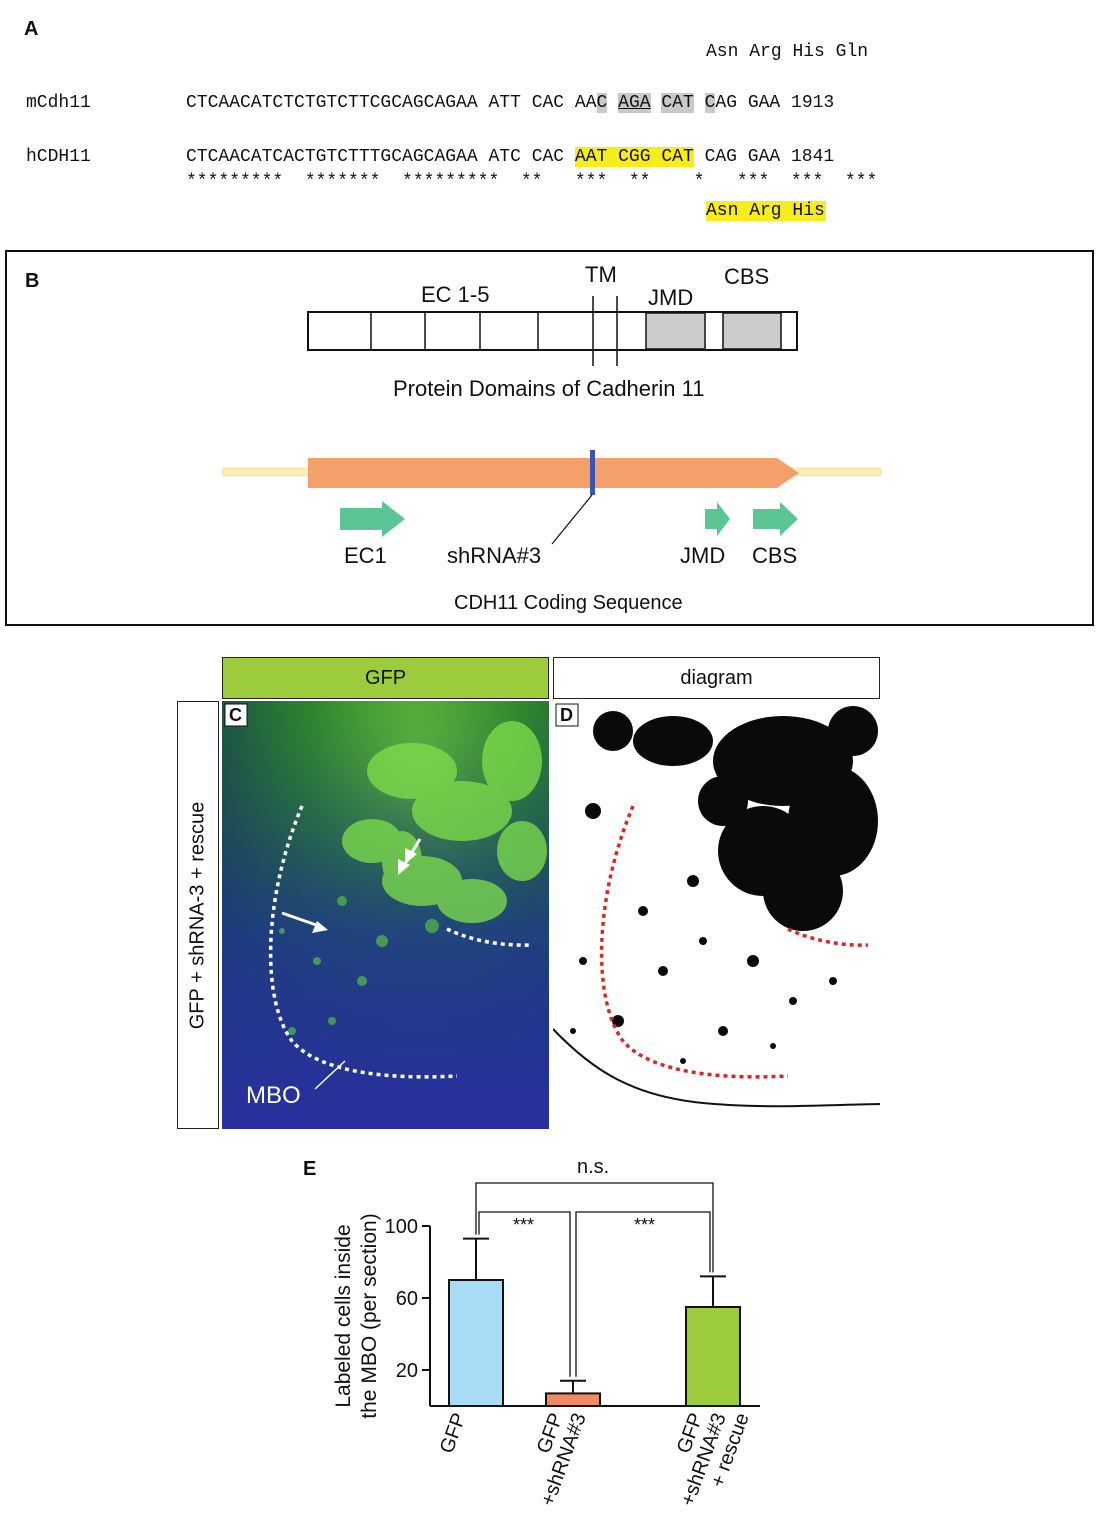 This screenshot has height=1523, width=1100. Describe the element at coordinates (722, 52) in the screenshot. I see `aa-top-1: Asn` at that location.